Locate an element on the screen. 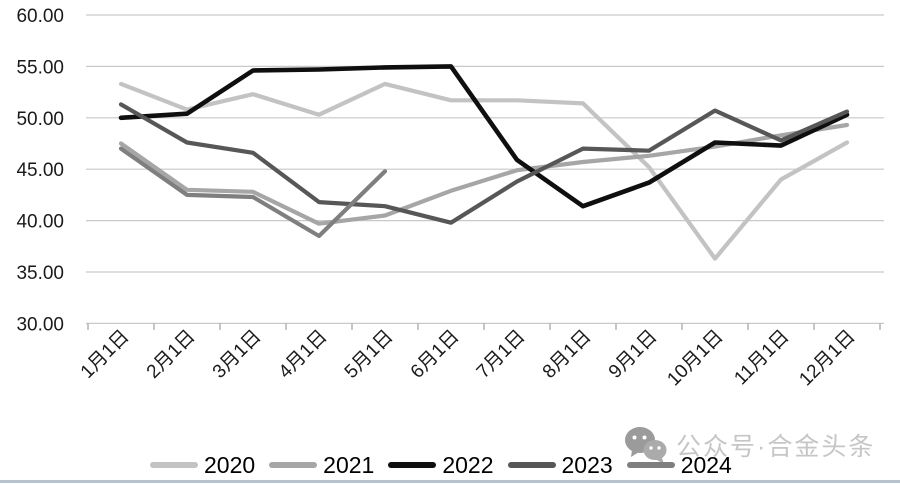 This screenshot has height=484, width=900. y-axis-tick-label: 35.00 is located at coordinates (40, 273).